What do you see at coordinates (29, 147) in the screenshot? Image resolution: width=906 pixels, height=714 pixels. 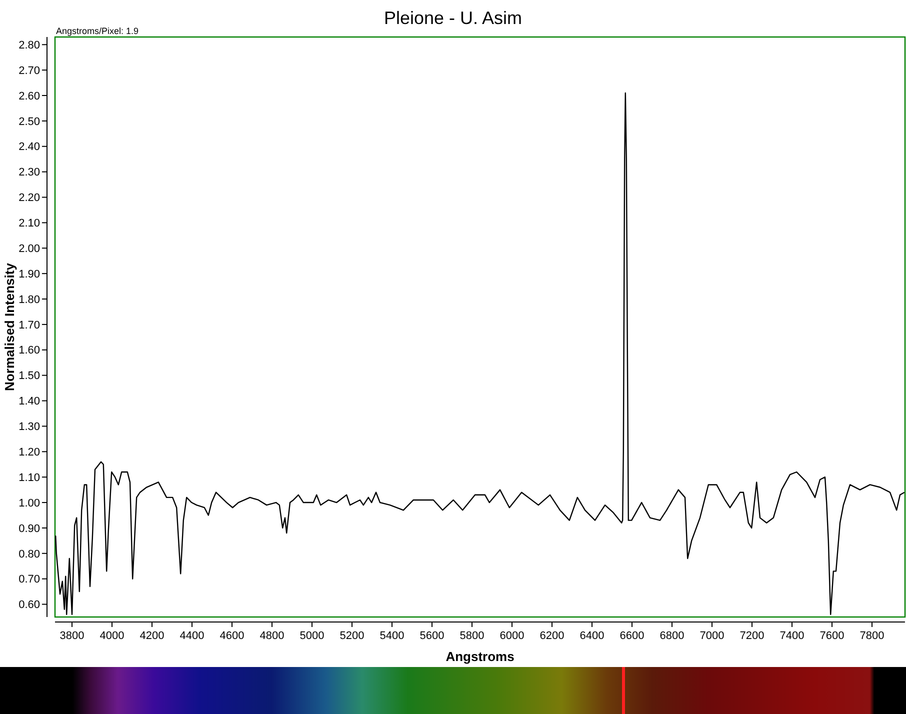 I see `y-tick-label: 2.40` at bounding box center [29, 147].